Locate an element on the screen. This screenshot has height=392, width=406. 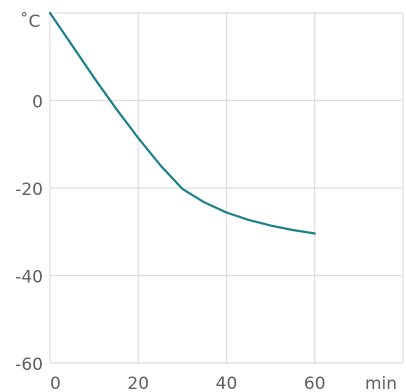
y-axis-unit: ˚C is located at coordinates (30, 21).